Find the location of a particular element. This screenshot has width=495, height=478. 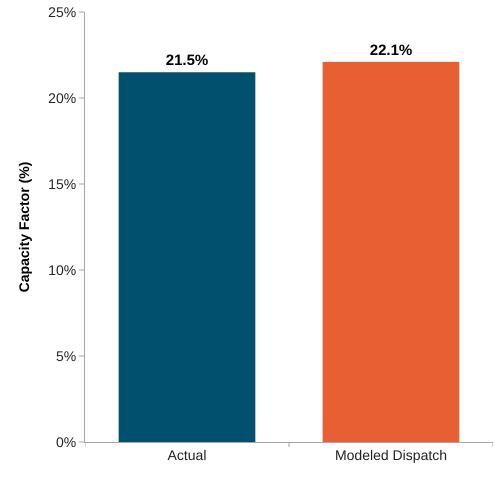

y-tick-label: 25% is located at coordinates (62, 12).